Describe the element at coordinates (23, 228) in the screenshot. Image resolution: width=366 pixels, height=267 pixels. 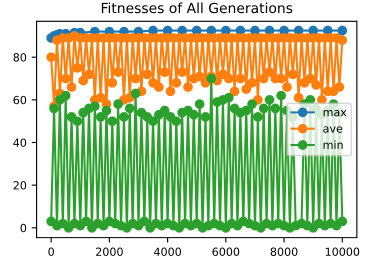
I see `y-tick-label: 0` at that location.